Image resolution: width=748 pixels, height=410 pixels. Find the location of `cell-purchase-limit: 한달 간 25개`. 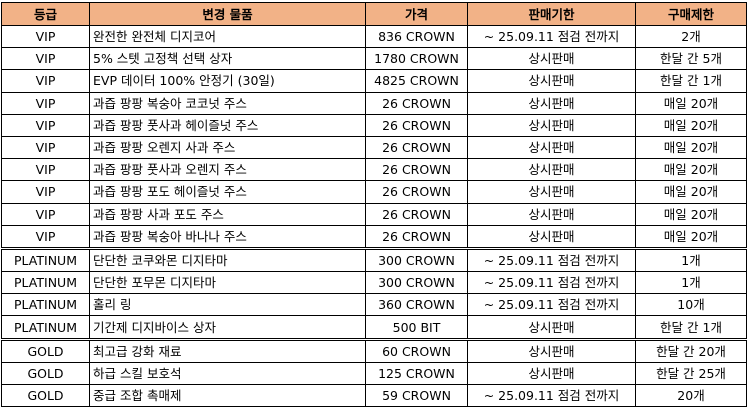

cell-purchase-limit: 한달 간 25개 is located at coordinates (691, 373).